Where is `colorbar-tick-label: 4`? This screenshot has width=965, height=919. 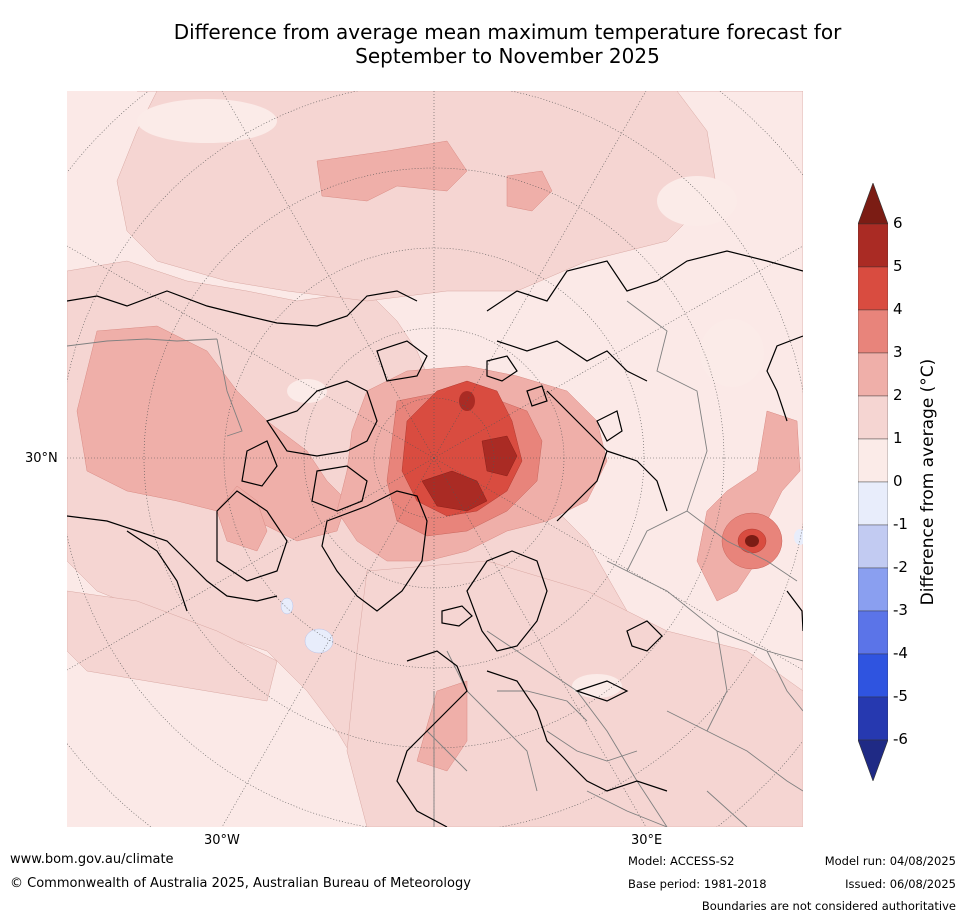 colorbar-tick-label: 4 is located at coordinates (898, 309).